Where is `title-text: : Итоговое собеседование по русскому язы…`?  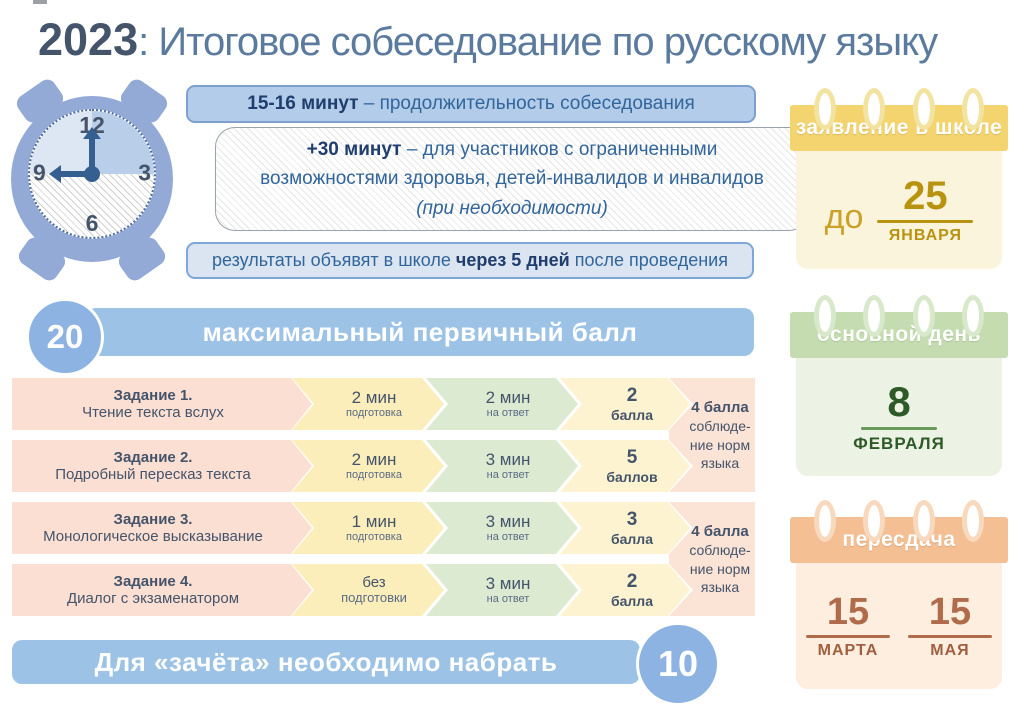 title-text: : Итоговое собеседование по русскому язы… is located at coordinates (538, 42).